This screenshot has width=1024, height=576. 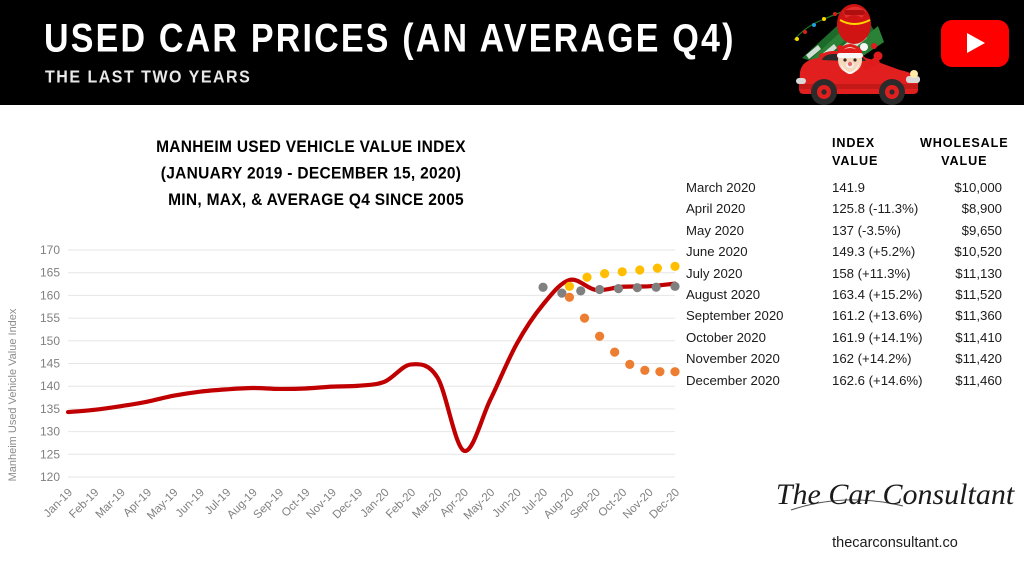 I want to click on cell-index-value: 161.2 (+13.6%), so click(x=877, y=316).